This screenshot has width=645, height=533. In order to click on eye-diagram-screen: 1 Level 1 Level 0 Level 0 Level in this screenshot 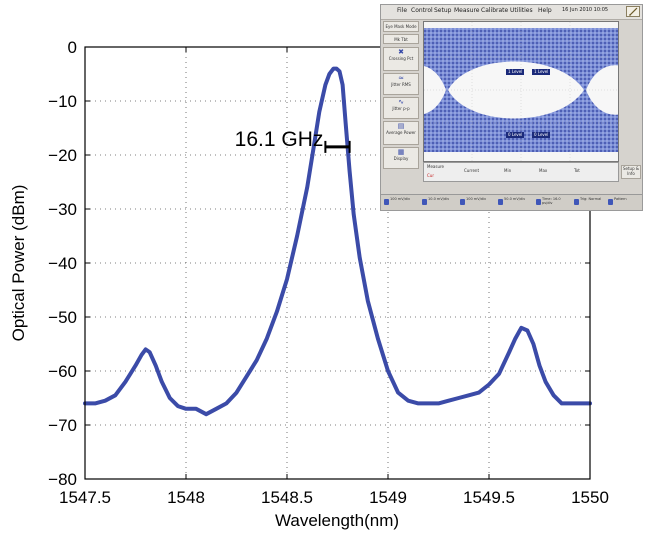, I will do `click(521, 91)`.